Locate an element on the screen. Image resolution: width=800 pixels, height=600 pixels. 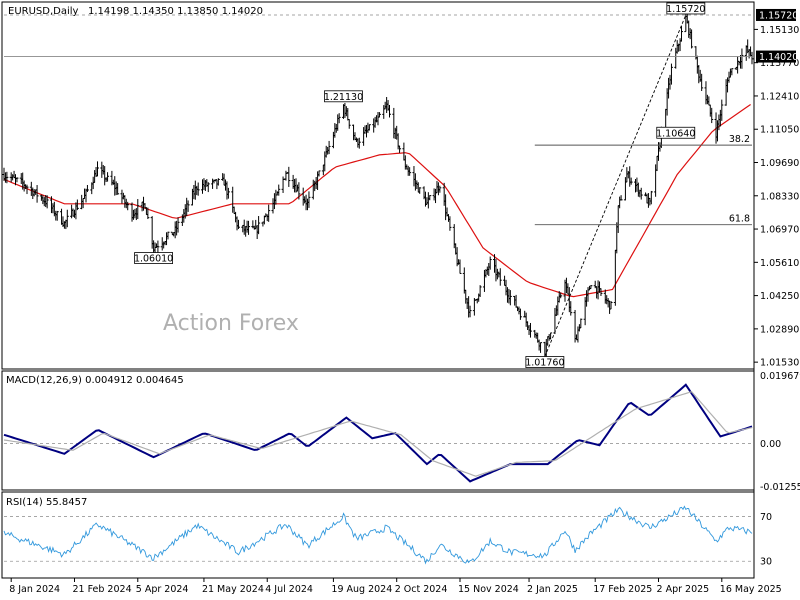
swing-label-text: 1.01760 is located at coordinates (544, 363).